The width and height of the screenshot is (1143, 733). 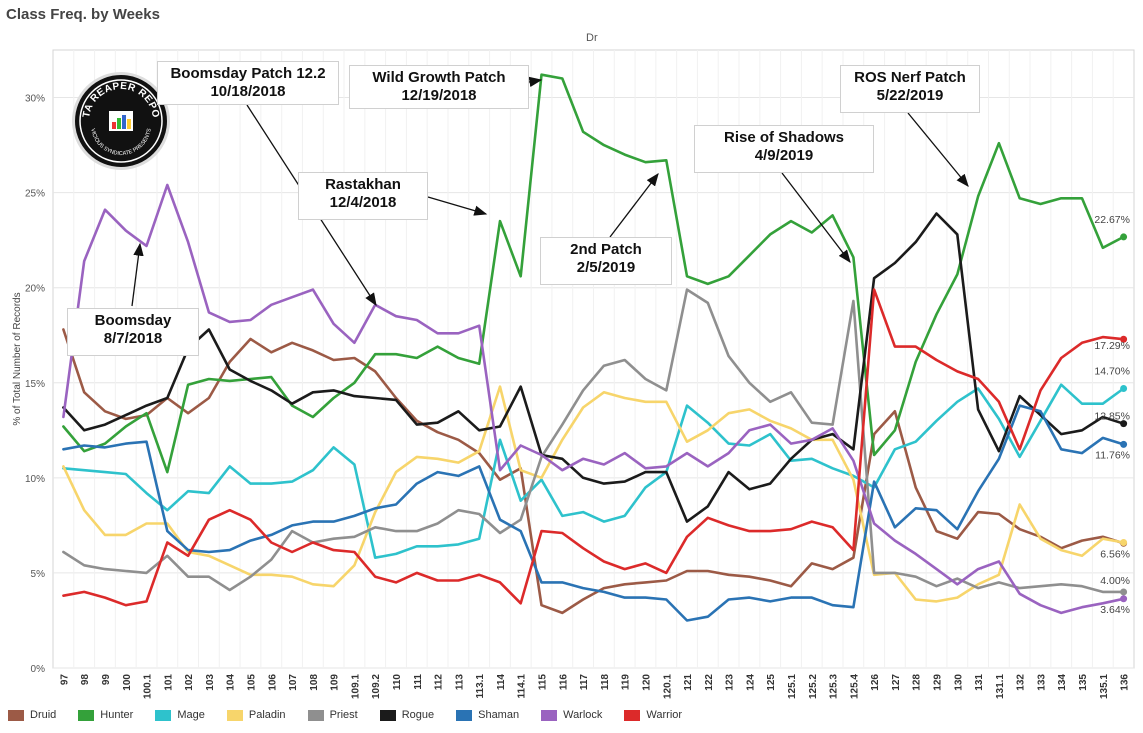 What do you see at coordinates (133, 320) in the screenshot?
I see `annotation-line: Boomsday` at bounding box center [133, 320].